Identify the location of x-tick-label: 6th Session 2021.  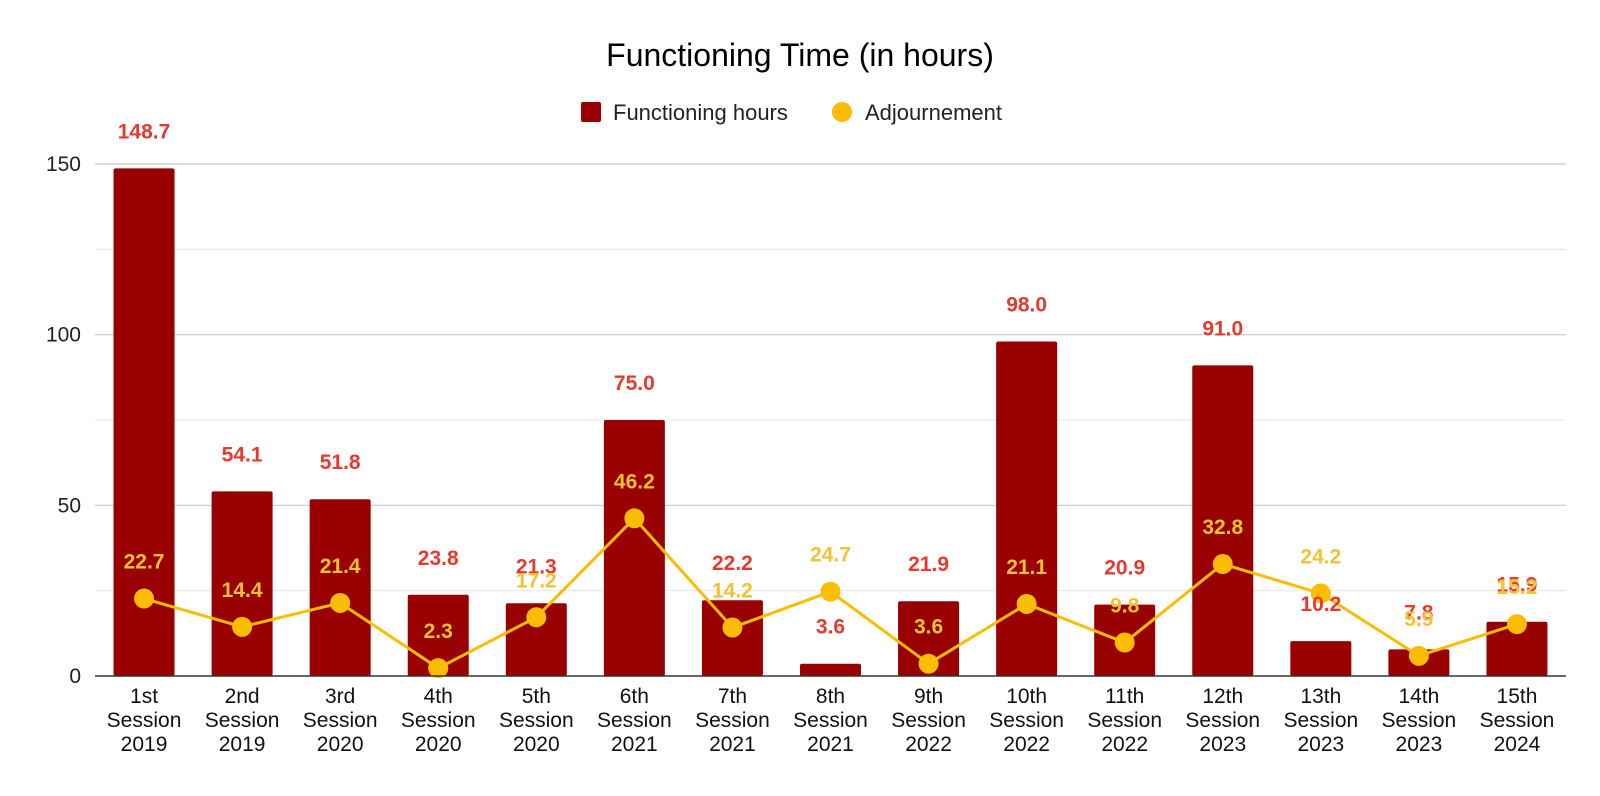
(634, 720).